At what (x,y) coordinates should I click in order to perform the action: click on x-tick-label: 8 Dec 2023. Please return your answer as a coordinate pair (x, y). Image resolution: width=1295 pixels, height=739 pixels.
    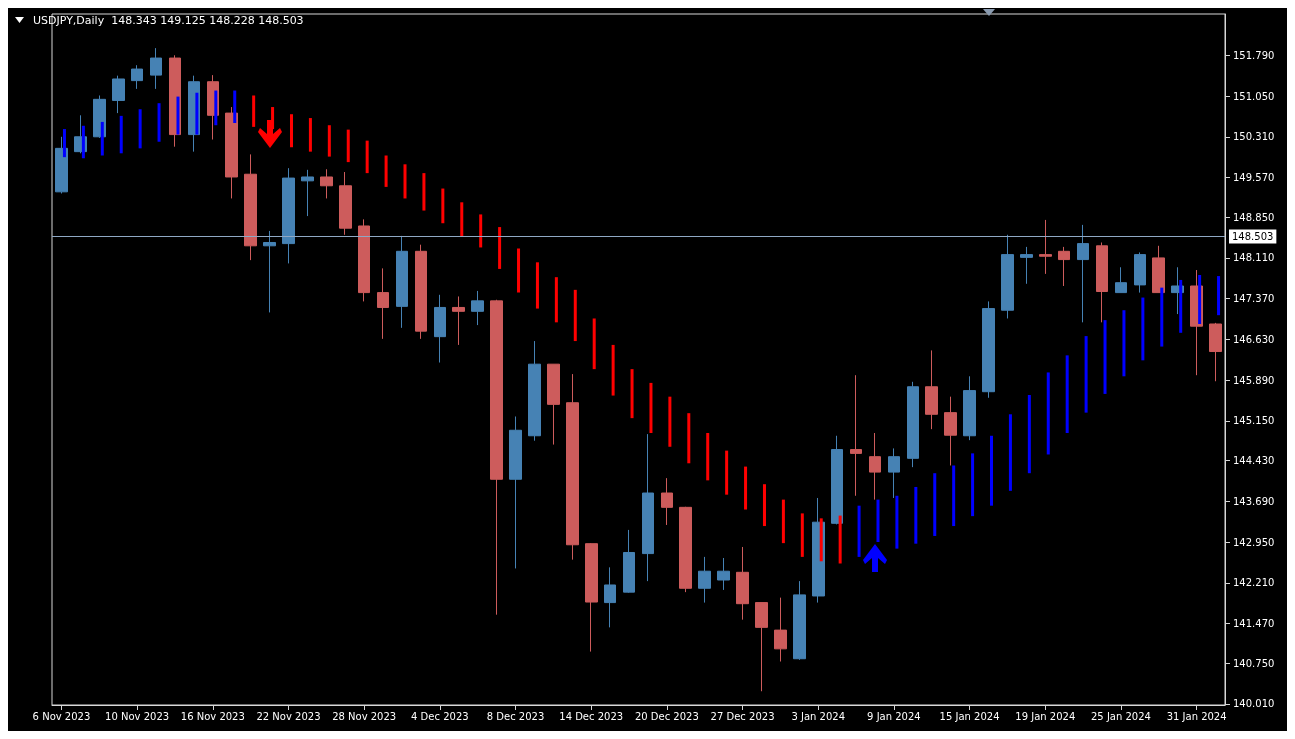
    Looking at the image, I should click on (515, 716).